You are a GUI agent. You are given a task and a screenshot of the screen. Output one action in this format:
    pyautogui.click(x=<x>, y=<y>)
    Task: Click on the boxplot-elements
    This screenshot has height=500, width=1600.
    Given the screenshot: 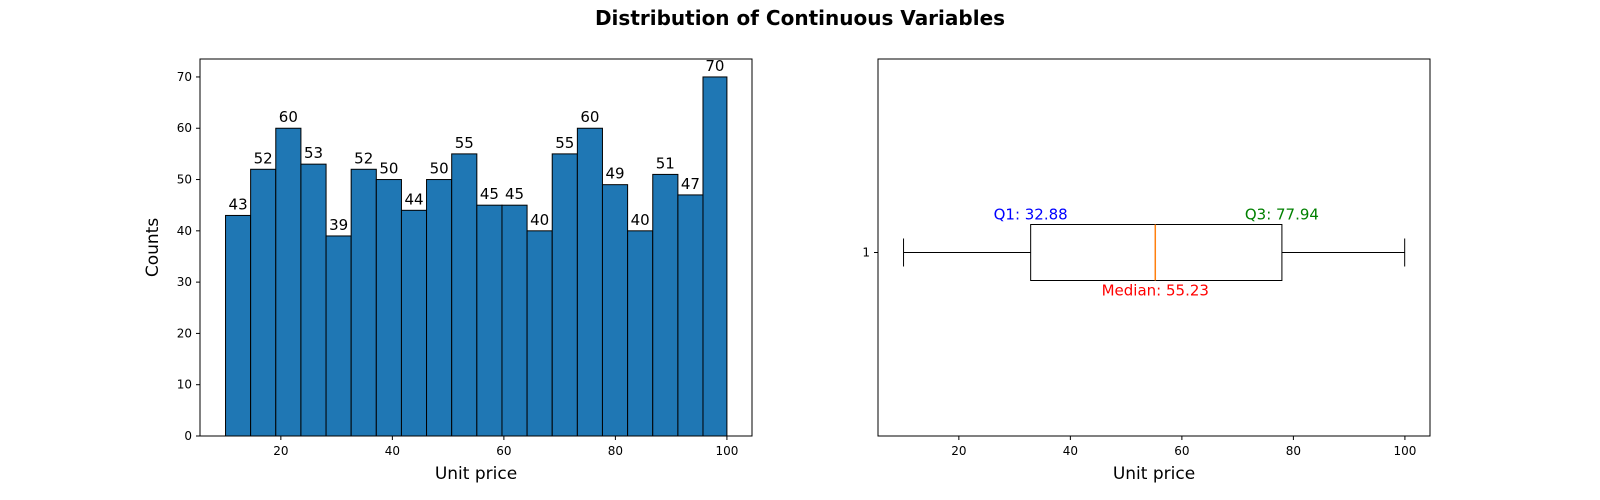 What is the action you would take?
    pyautogui.click(x=1154, y=252)
    